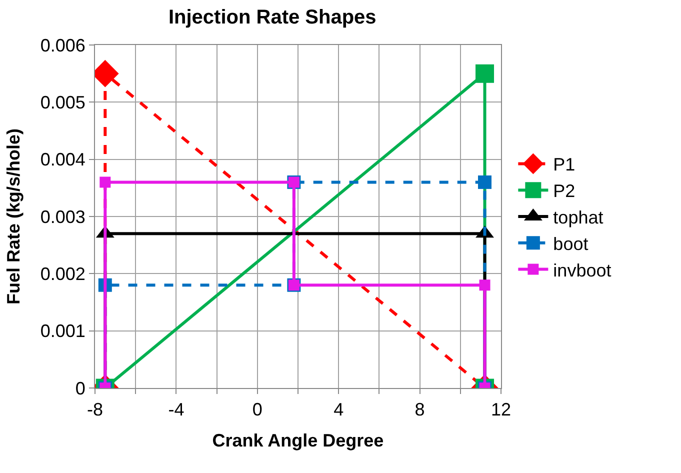 This screenshot has height=473, width=681. What do you see at coordinates (257, 410) in the screenshot?
I see `x-tick-label: 0` at bounding box center [257, 410].